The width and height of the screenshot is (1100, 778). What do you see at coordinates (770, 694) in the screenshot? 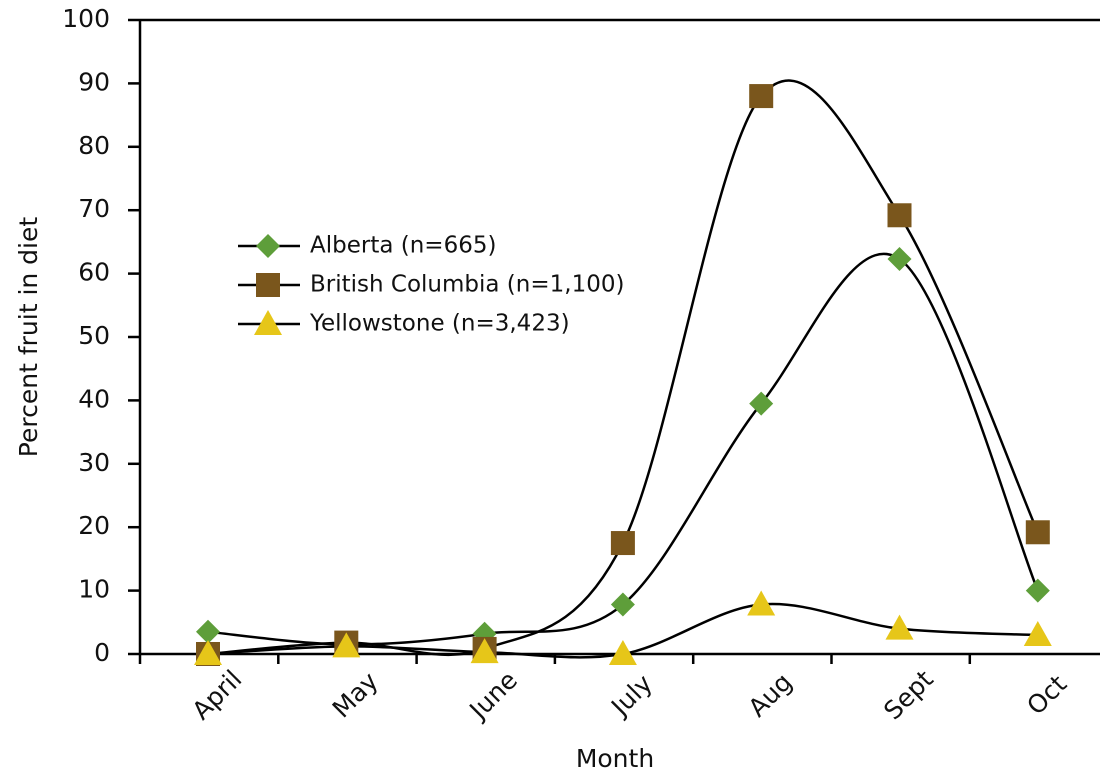
I see `x-tick-label: Aug` at bounding box center [770, 694].